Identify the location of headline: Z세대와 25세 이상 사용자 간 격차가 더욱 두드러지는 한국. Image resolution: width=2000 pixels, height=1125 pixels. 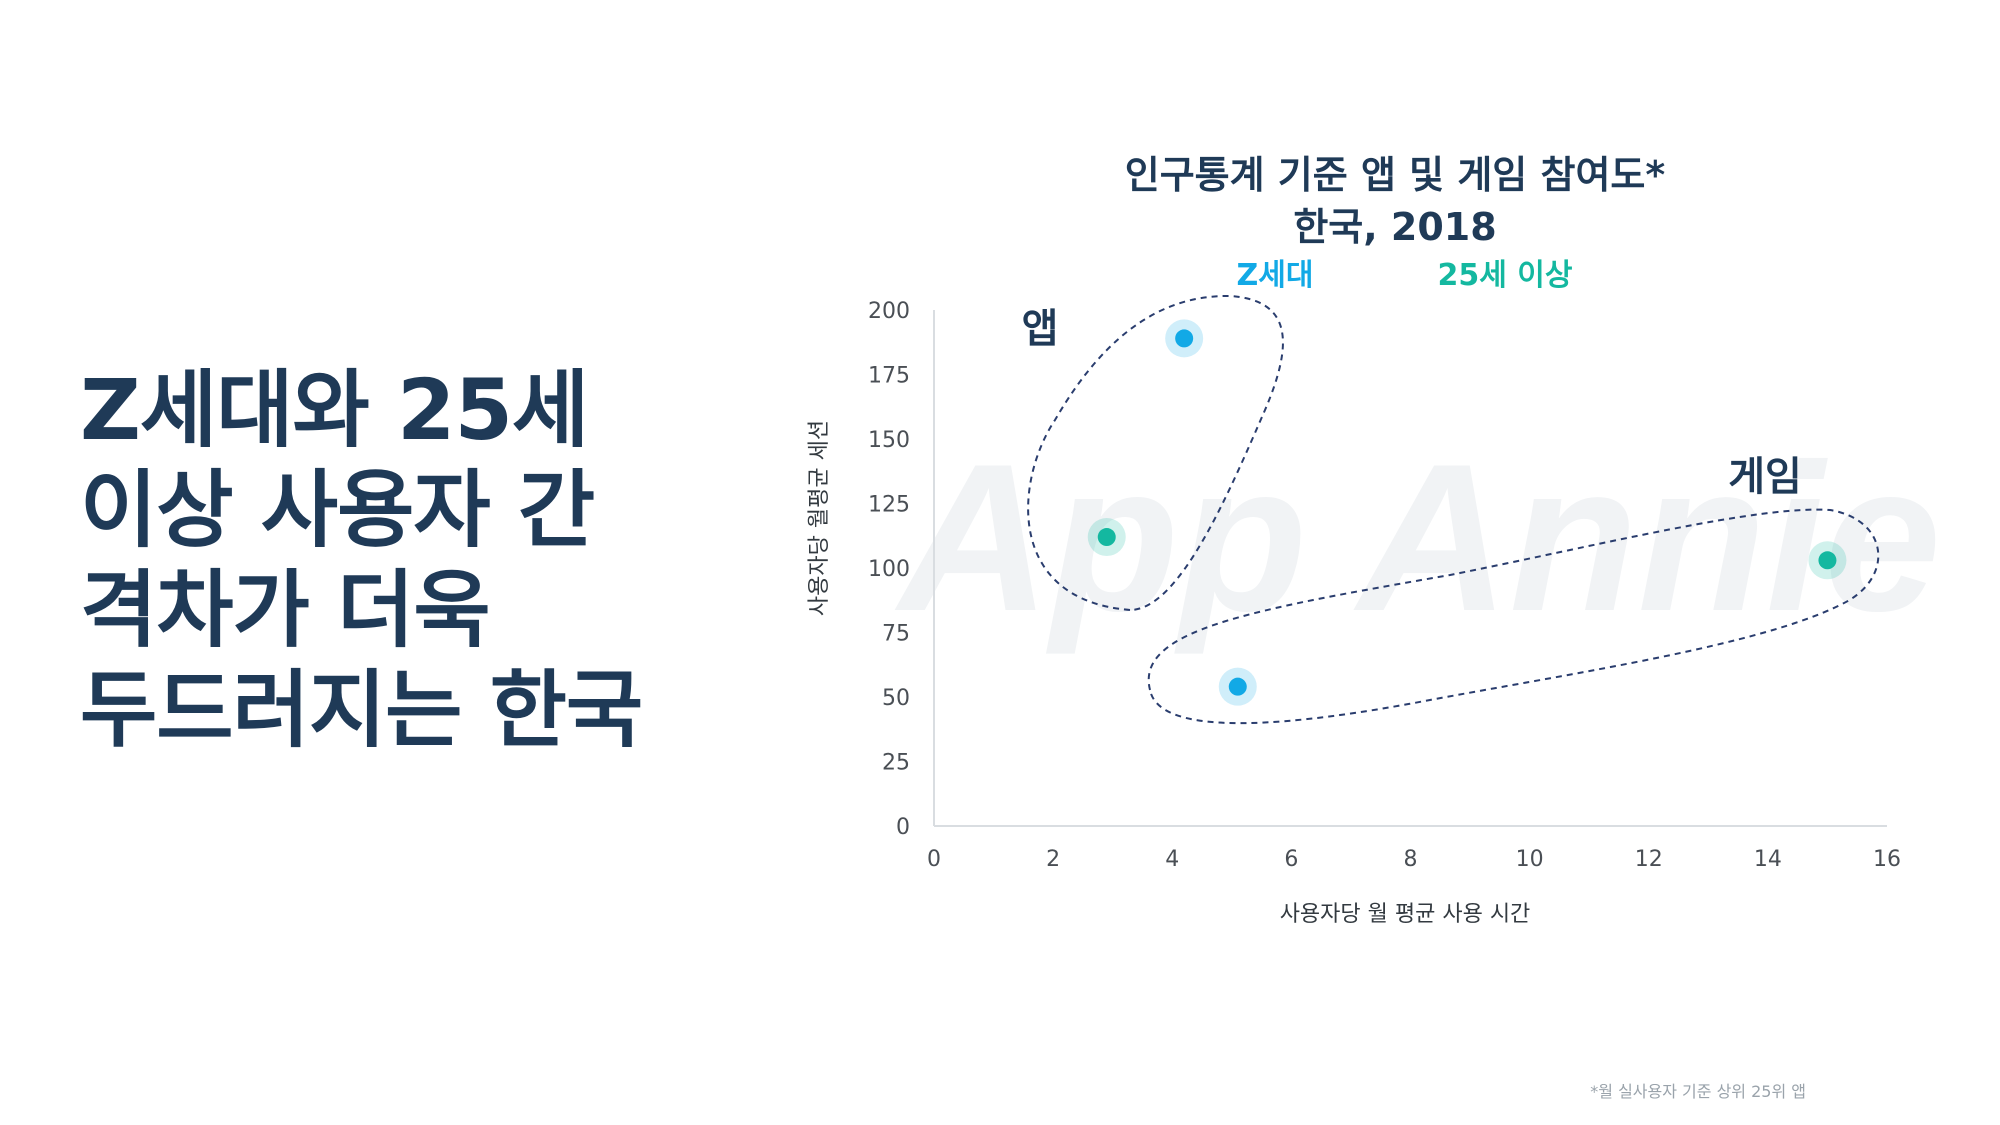
(390, 560).